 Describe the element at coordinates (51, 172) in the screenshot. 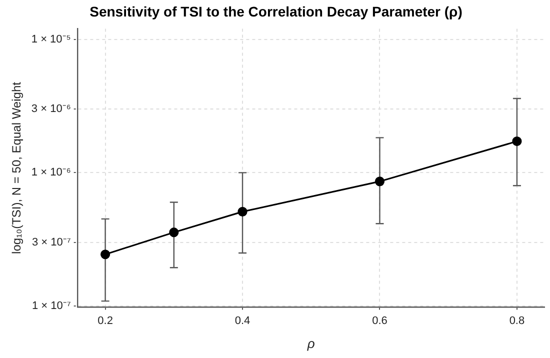

I see `y-tick-label: 1 × 10⁻⁶` at that location.